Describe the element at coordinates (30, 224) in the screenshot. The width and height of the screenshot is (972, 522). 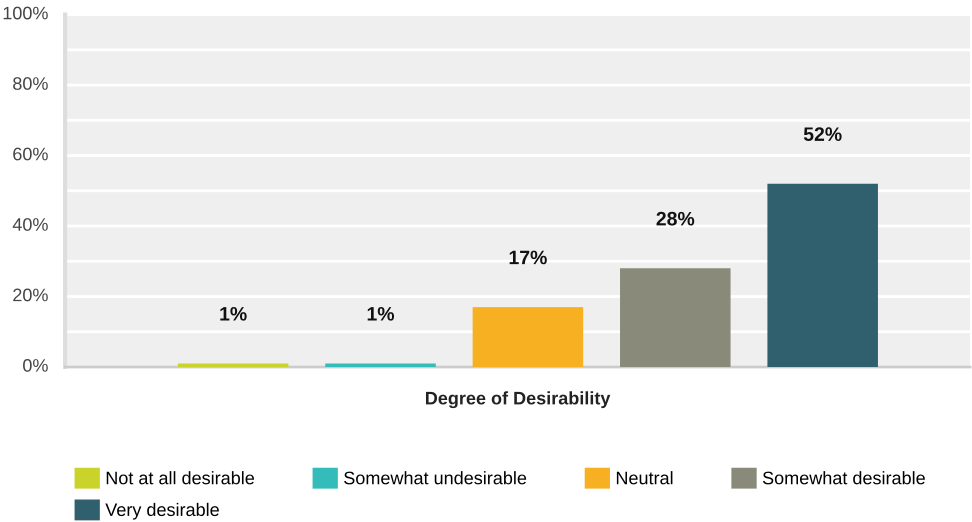
I see `y-tick-label: 40%` at that location.